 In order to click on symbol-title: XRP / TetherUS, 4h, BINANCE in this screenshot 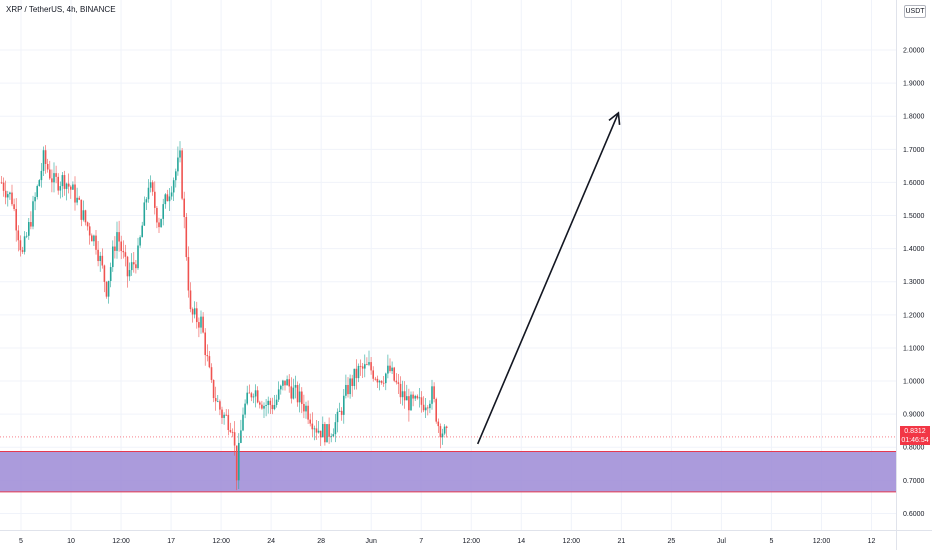, I will do `click(61, 9)`.